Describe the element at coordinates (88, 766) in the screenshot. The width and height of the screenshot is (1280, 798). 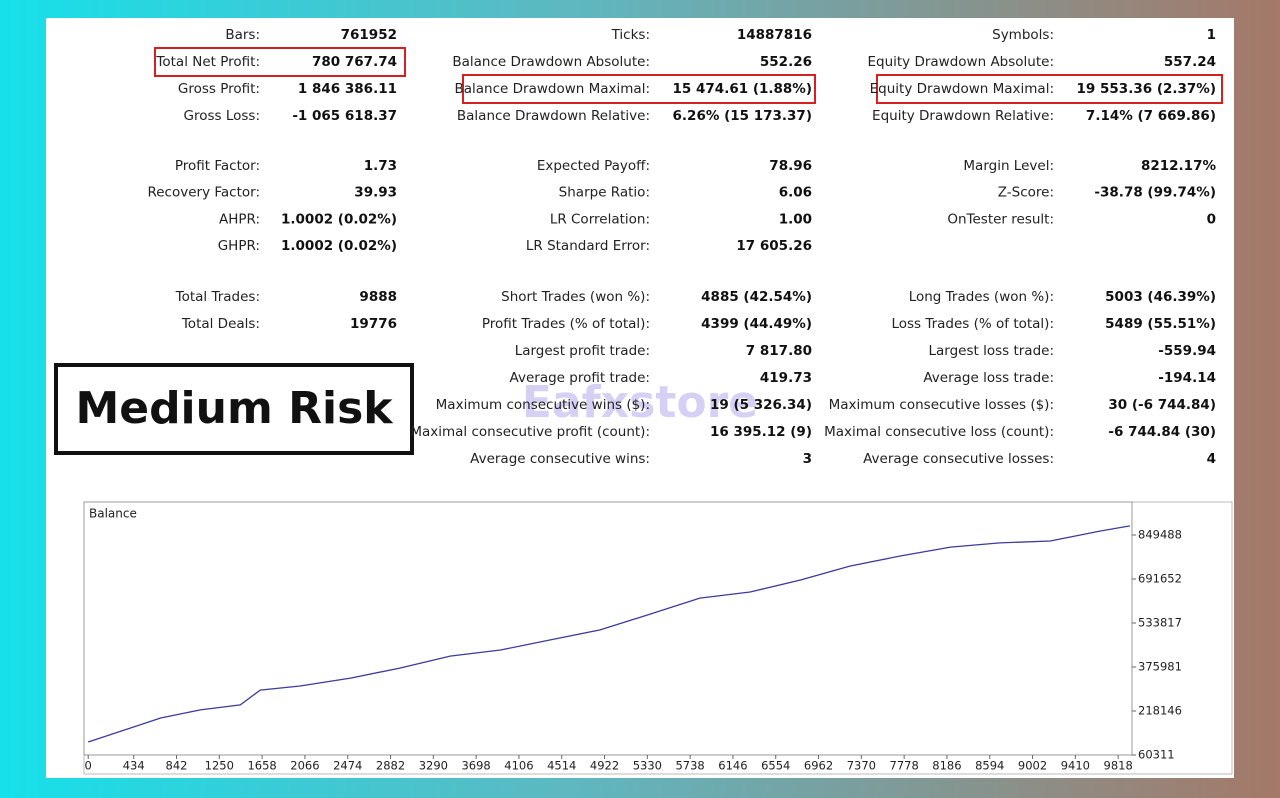
I see `x-tick-label: 0` at that location.